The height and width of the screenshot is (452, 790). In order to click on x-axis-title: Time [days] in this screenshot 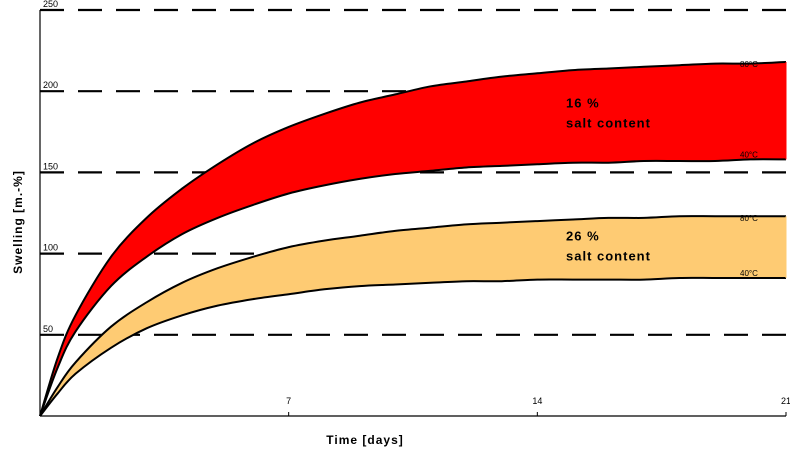, I will do `click(364, 440)`.